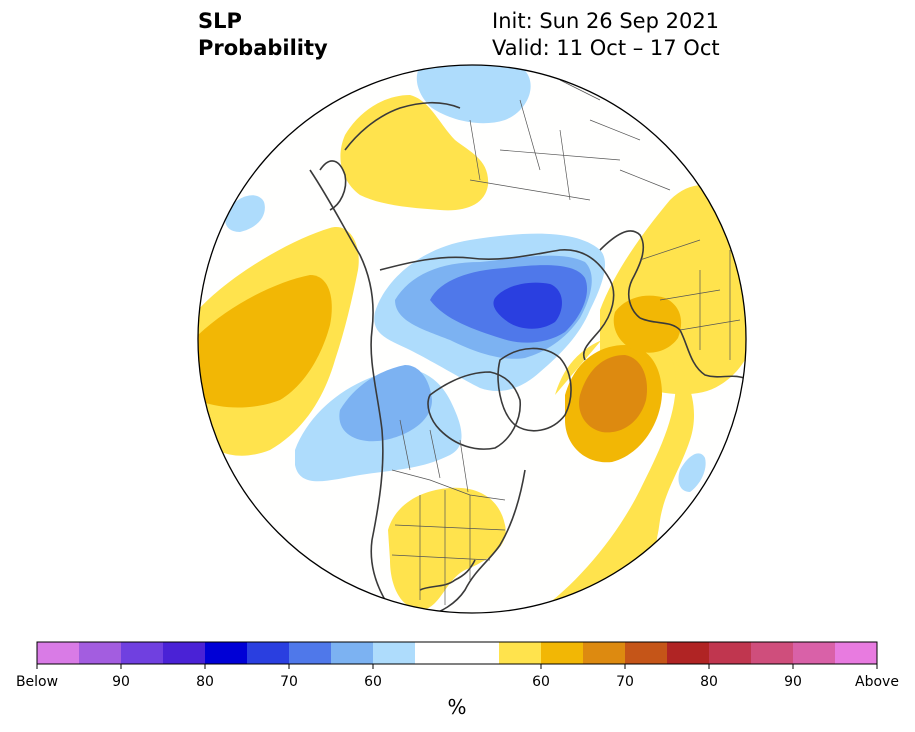 The image size is (915, 732). I want to click on coastline-gulf, so click(447, 575).